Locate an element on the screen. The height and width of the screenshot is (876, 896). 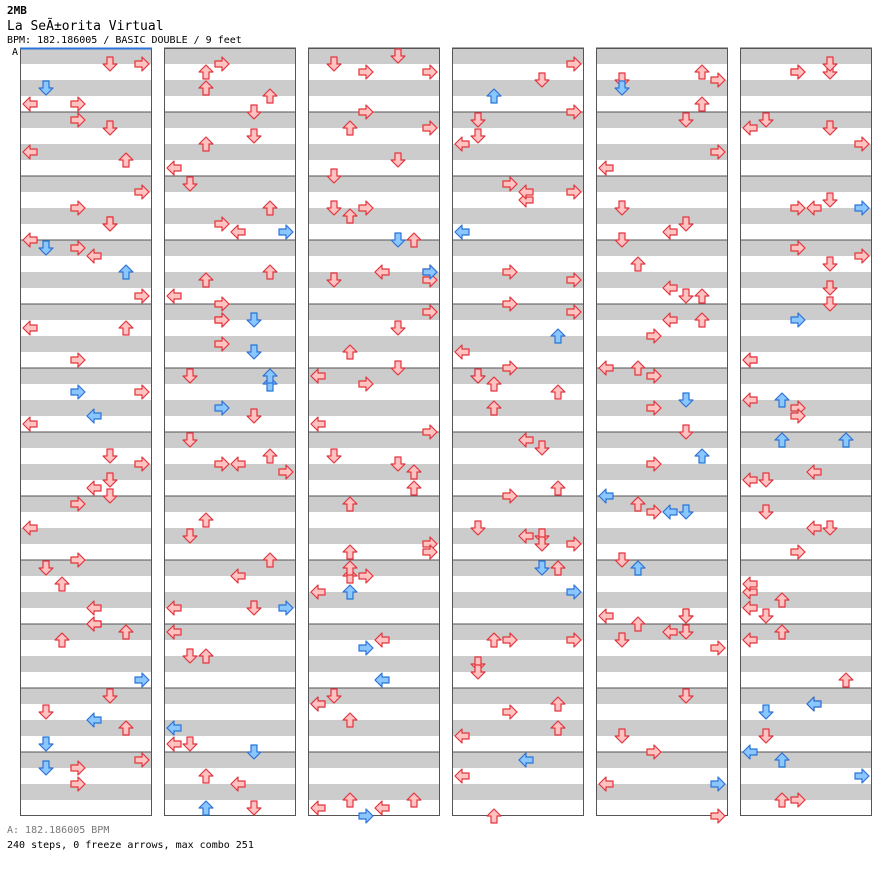
chart-column is located at coordinates (230, 431).